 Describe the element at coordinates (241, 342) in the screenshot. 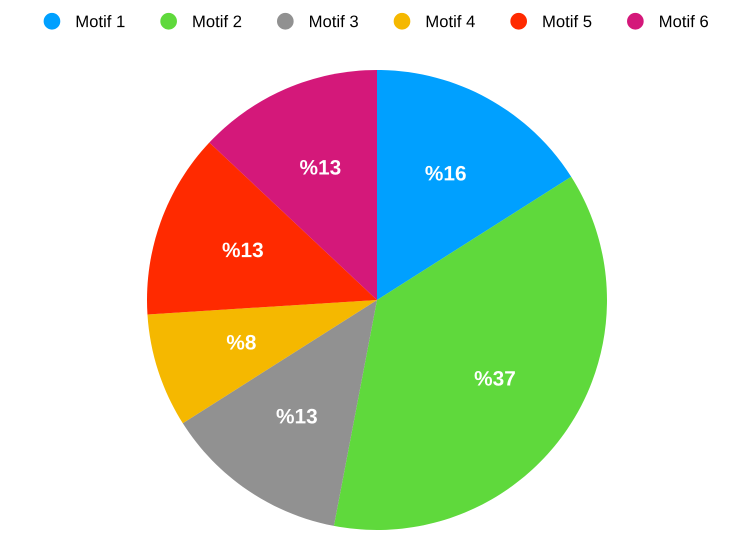

I see `data-label: %8` at that location.